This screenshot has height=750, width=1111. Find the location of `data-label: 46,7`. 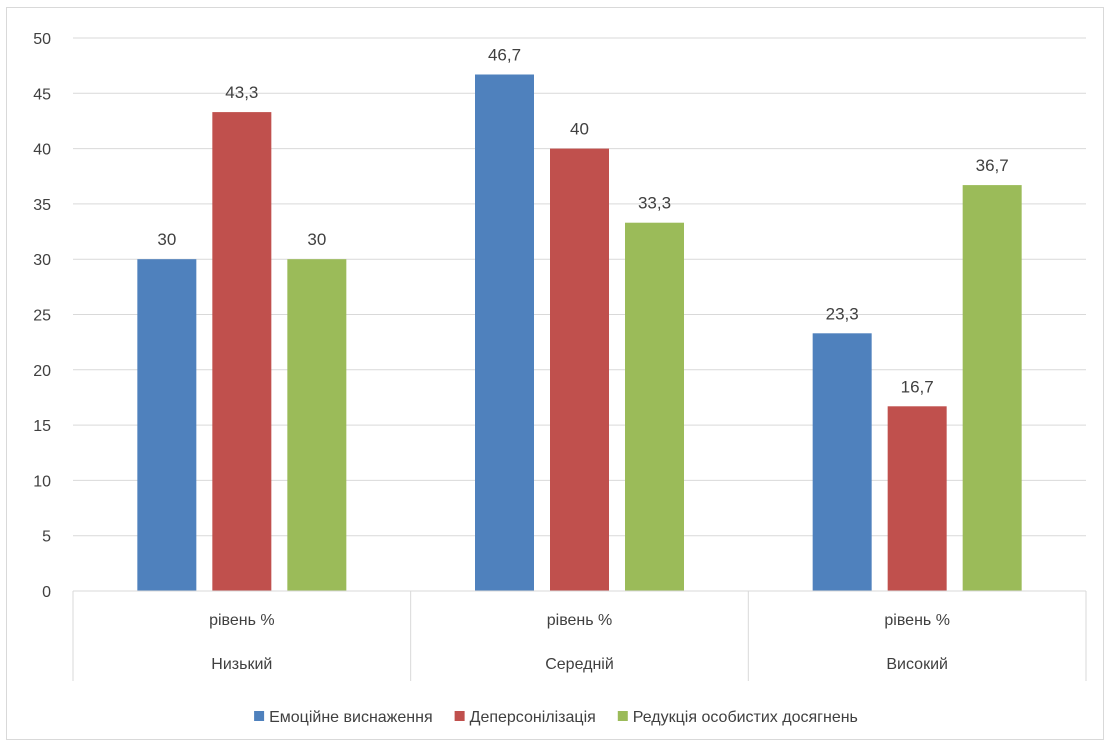

data-label: 46,7 is located at coordinates (504, 54).